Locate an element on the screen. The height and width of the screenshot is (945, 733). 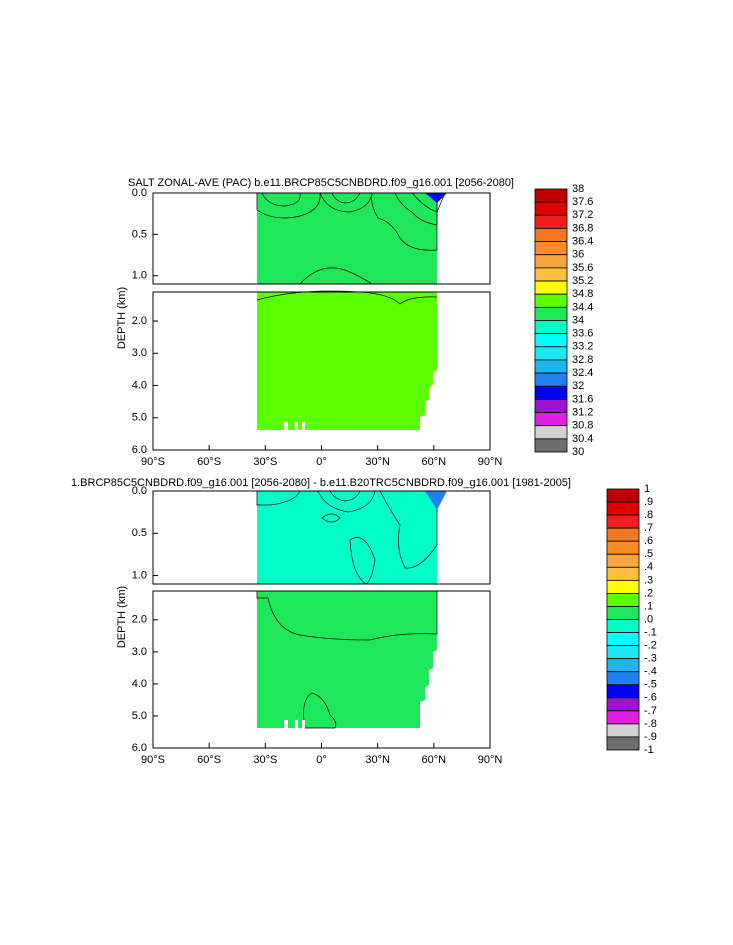
colorbar-label: .4 is located at coordinates (648, 567).